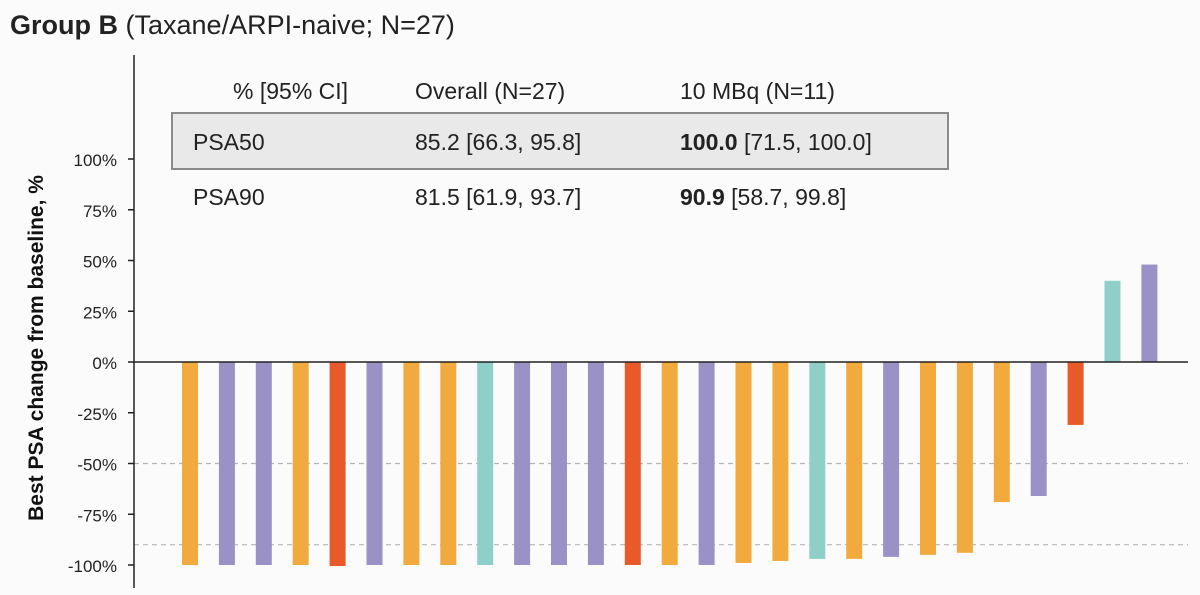 The image size is (1200, 595). I want to click on y-ticks: 100% 75% 50% 25% 0% -25% -50% -75% -100%, so click(101, 363).